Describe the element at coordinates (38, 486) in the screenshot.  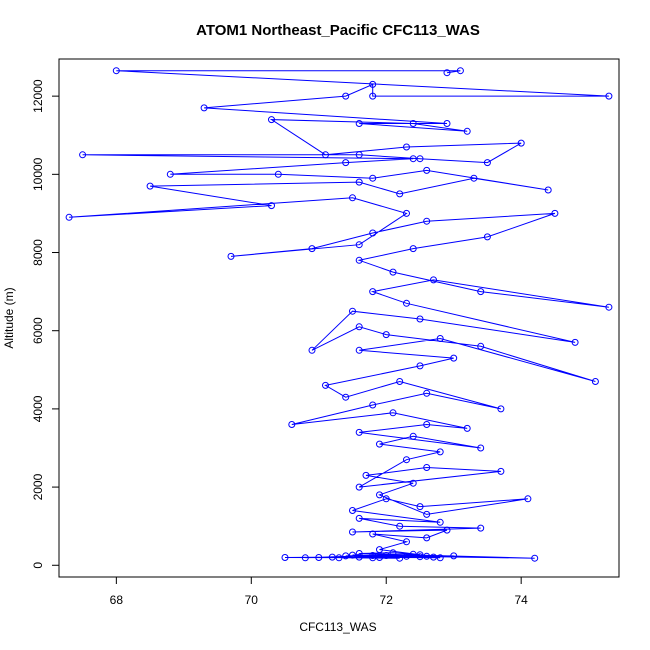
I see `y-tick-label: 2000` at that location.